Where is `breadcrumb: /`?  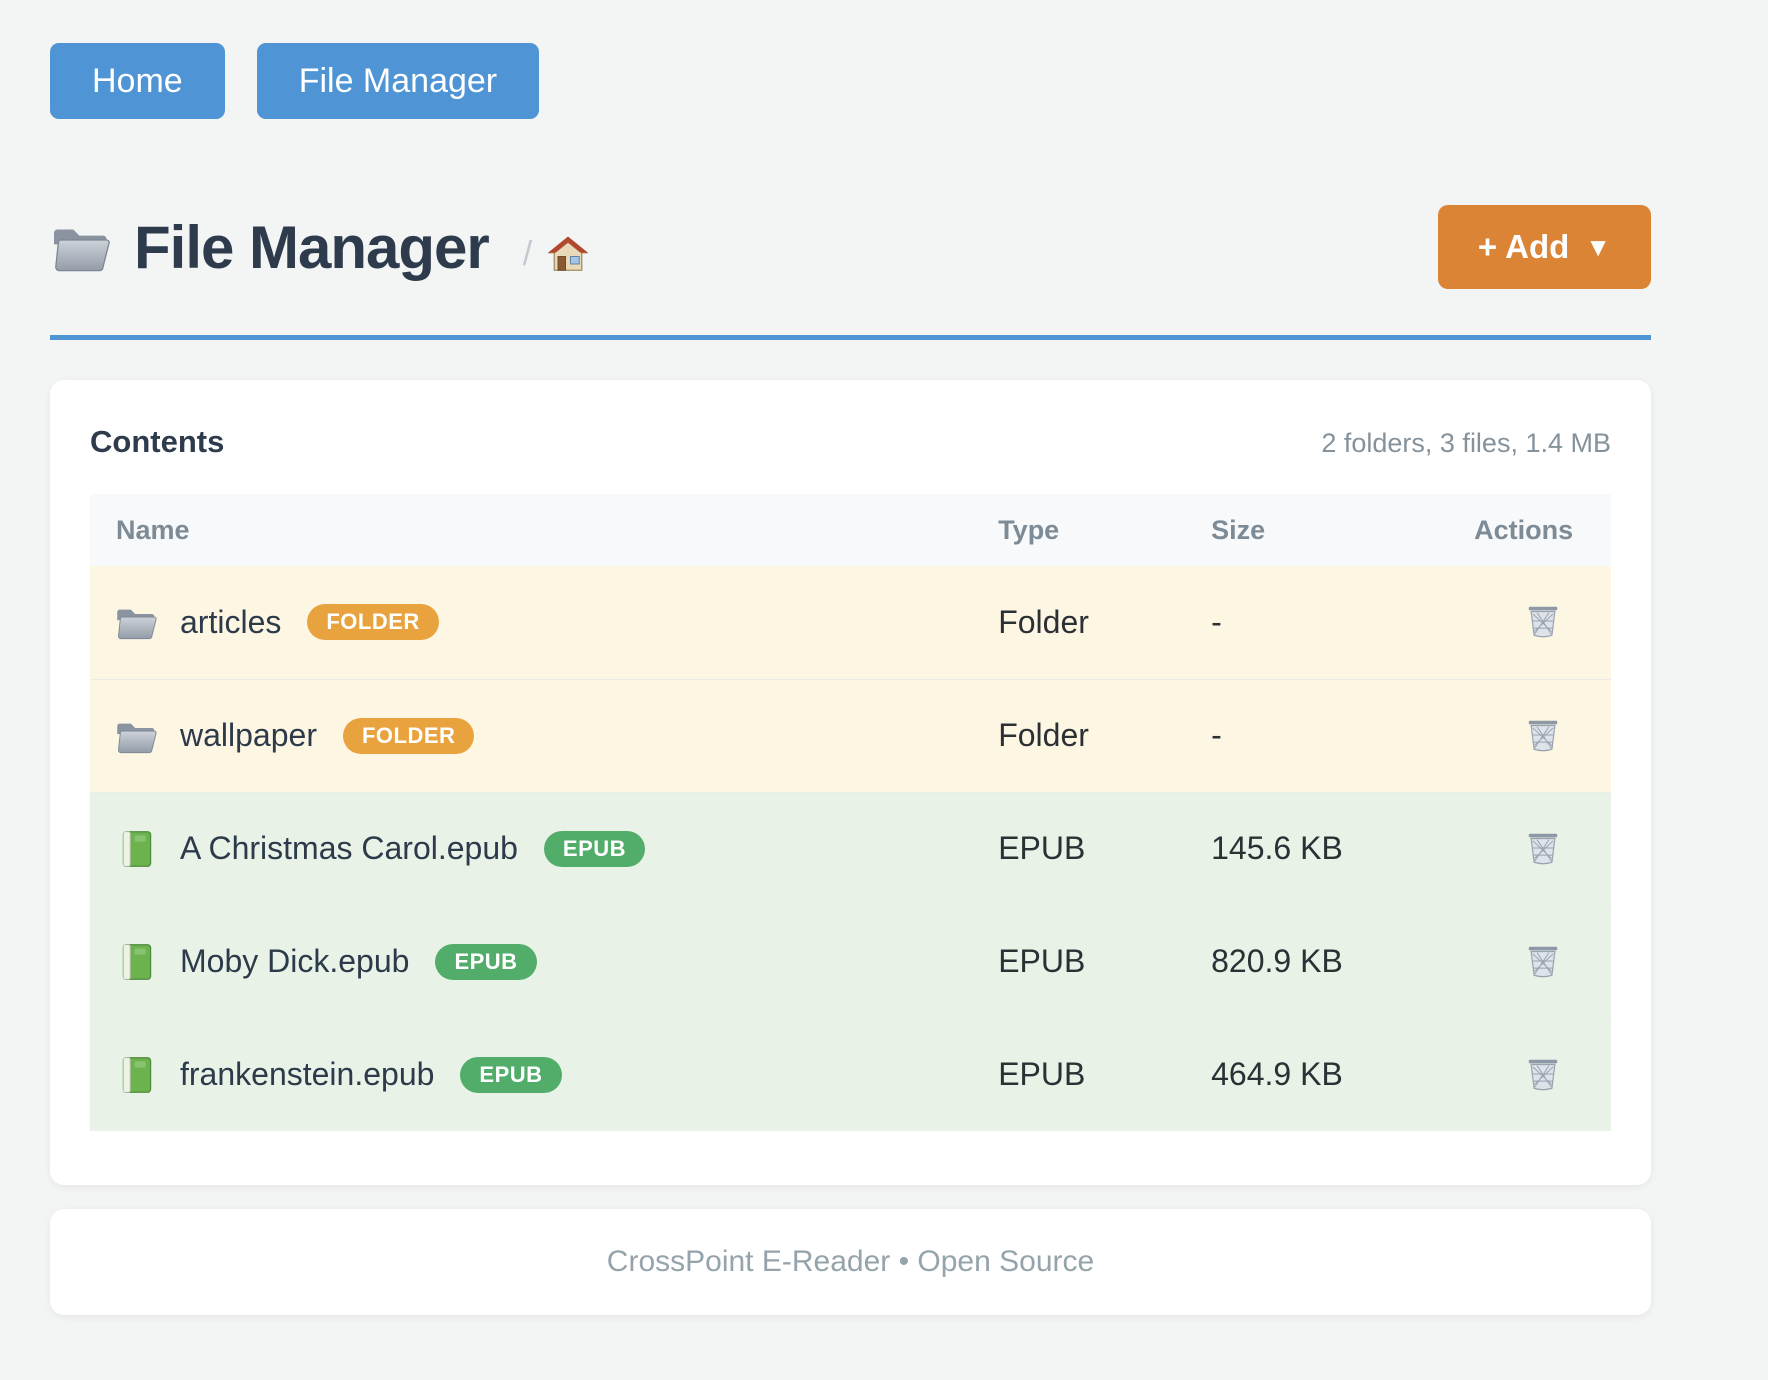
breadcrumb: / is located at coordinates (555, 254).